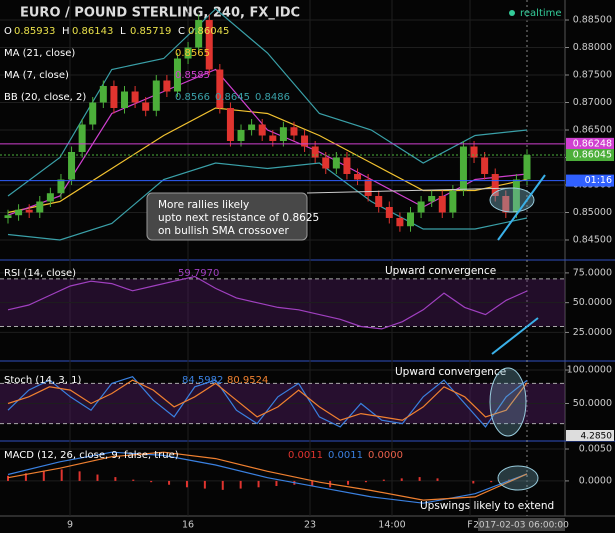 The width and height of the screenshot is (615, 533). I want to click on status-dot, so click(512, 13).